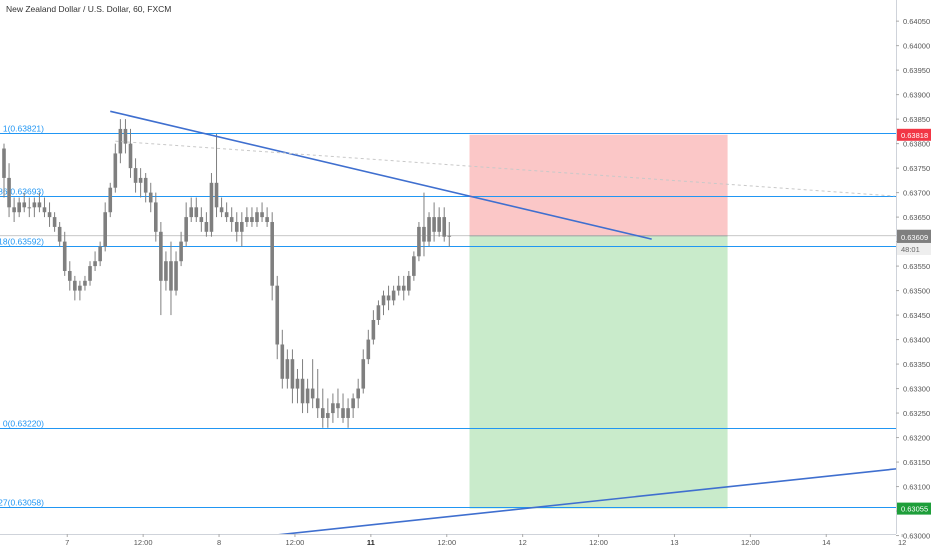 This screenshot has width=932, height=555. What do you see at coordinates (826, 542) in the screenshot?
I see `x-tick-label: 14` at bounding box center [826, 542].